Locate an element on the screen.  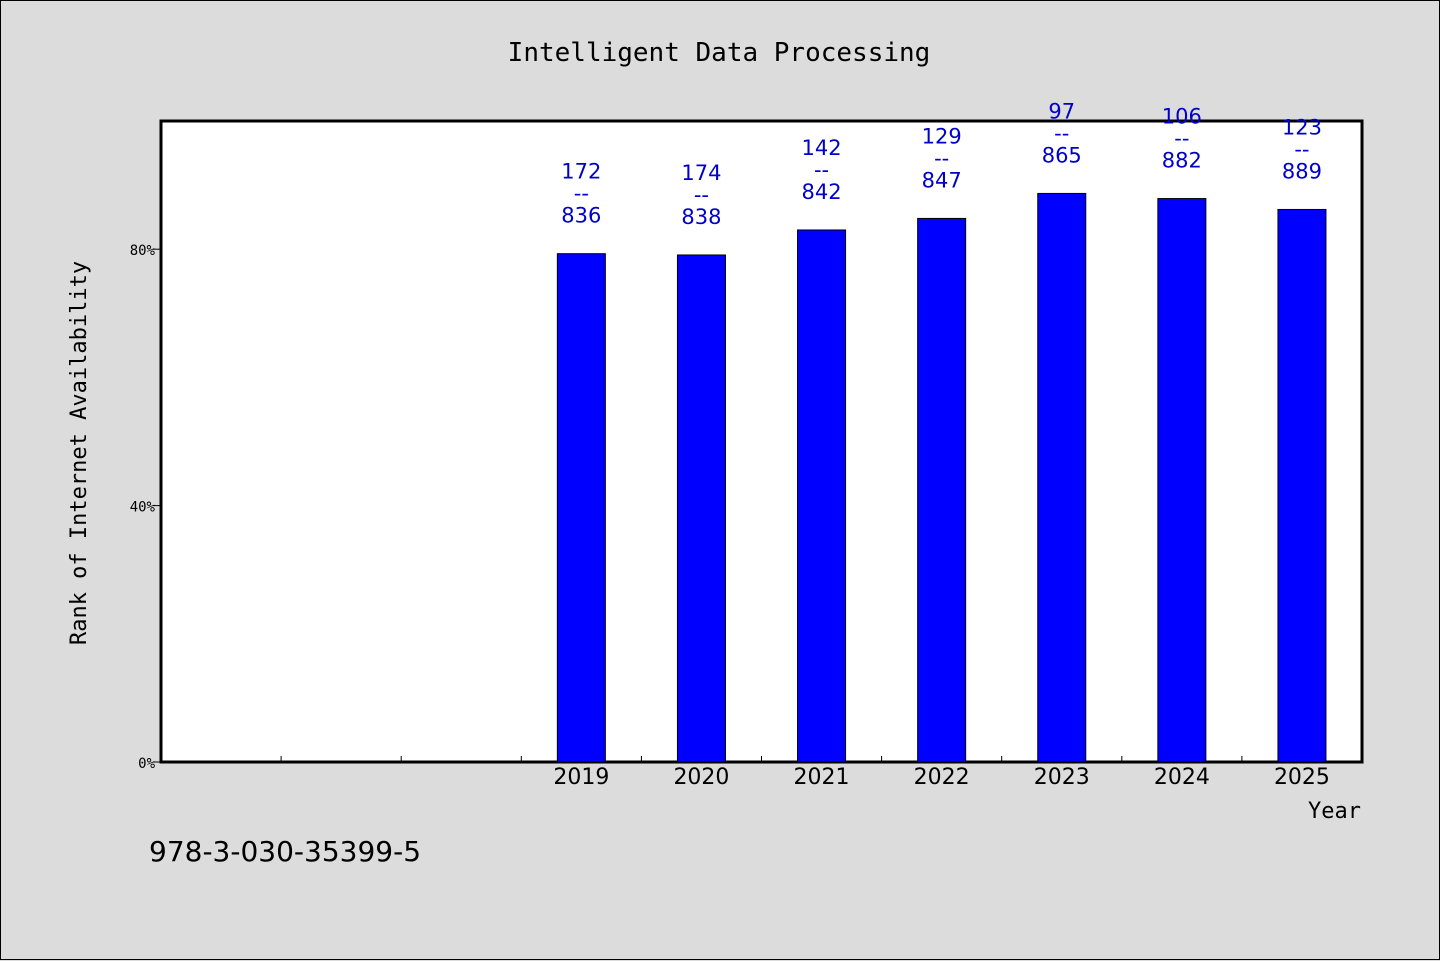
y-tick-label: 0% is located at coordinates (146, 764).